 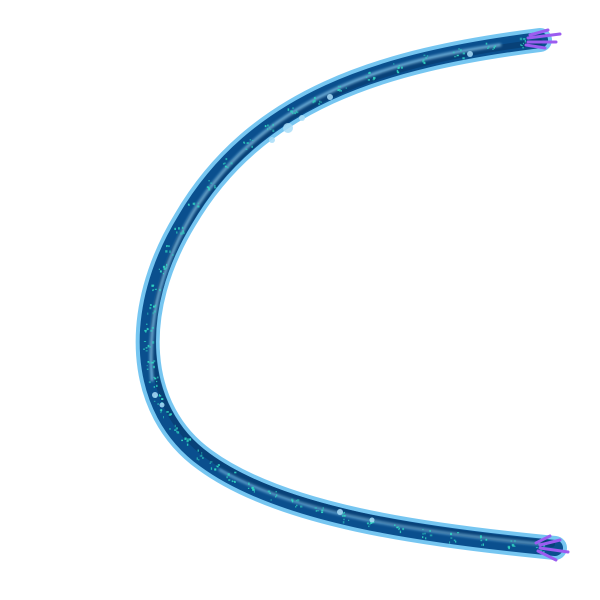 I want to click on arc-highlight-lower, so click(x=380, y=507).